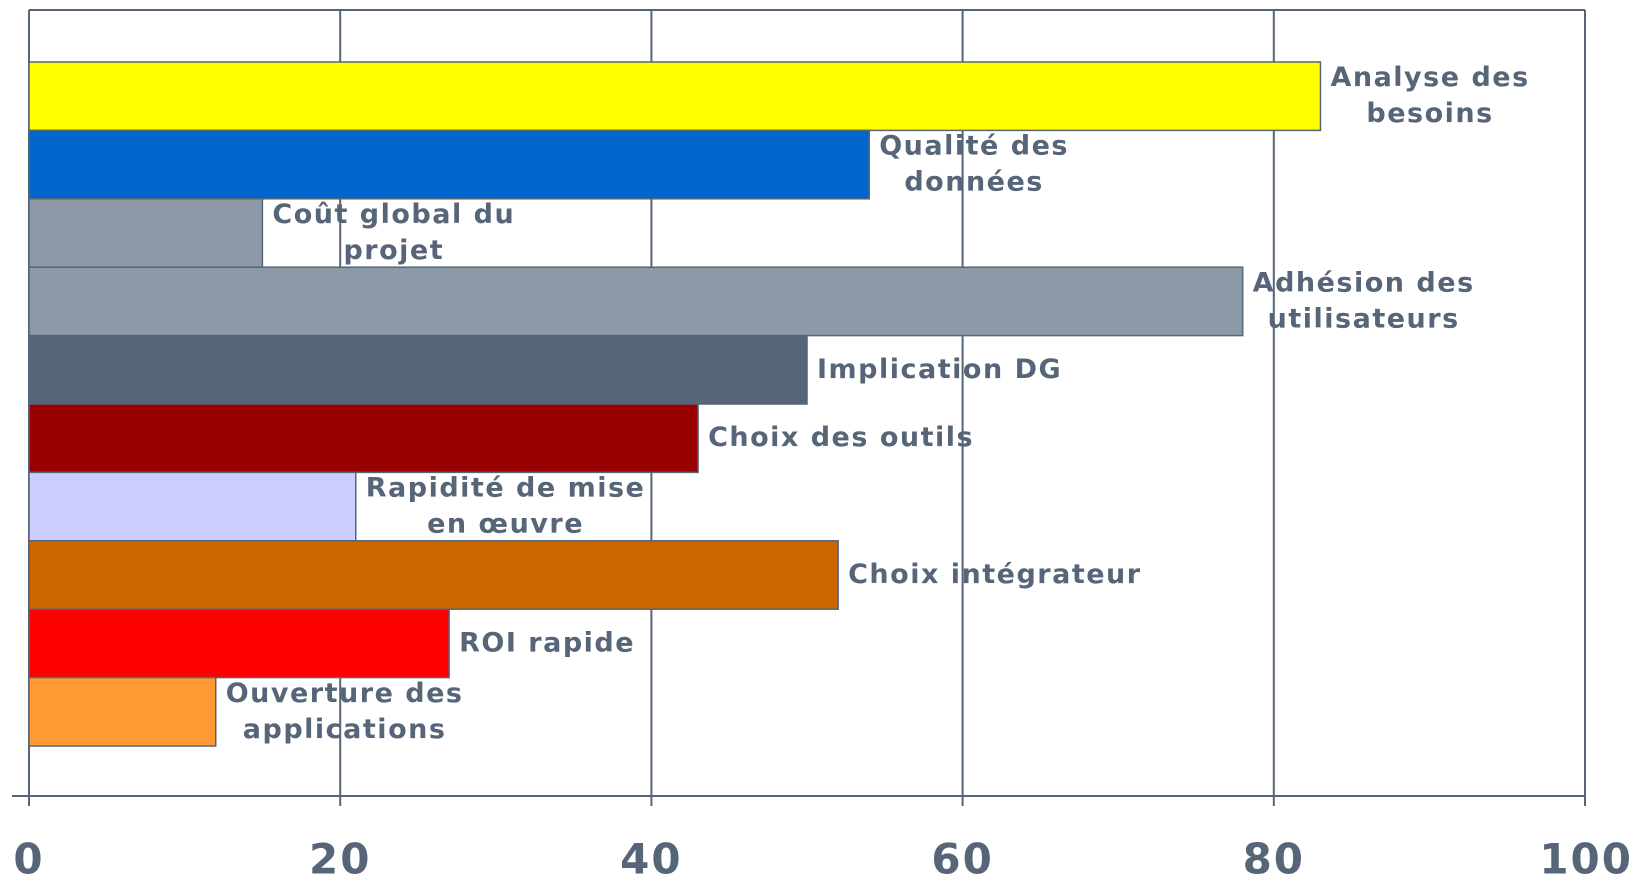 This screenshot has width=1637, height=878. I want to click on bar-label-line: Rapidité de mise, so click(506, 487).